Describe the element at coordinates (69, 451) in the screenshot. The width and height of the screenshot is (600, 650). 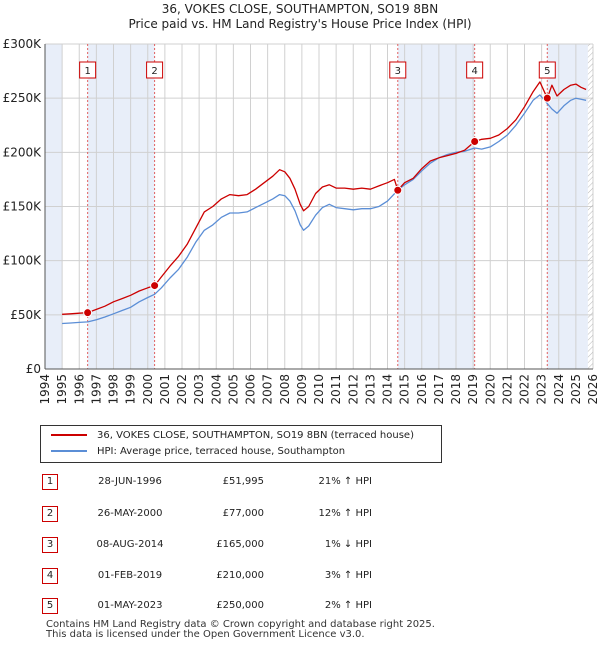
I see `legend-swatch-hpi` at that location.